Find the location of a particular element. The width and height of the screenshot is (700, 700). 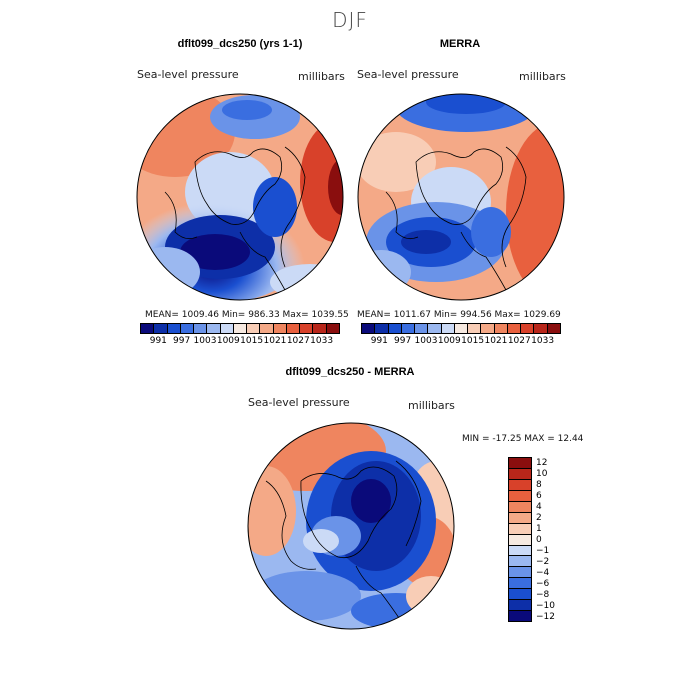

colorbar-tick-label: 2 is located at coordinates (539, 517).